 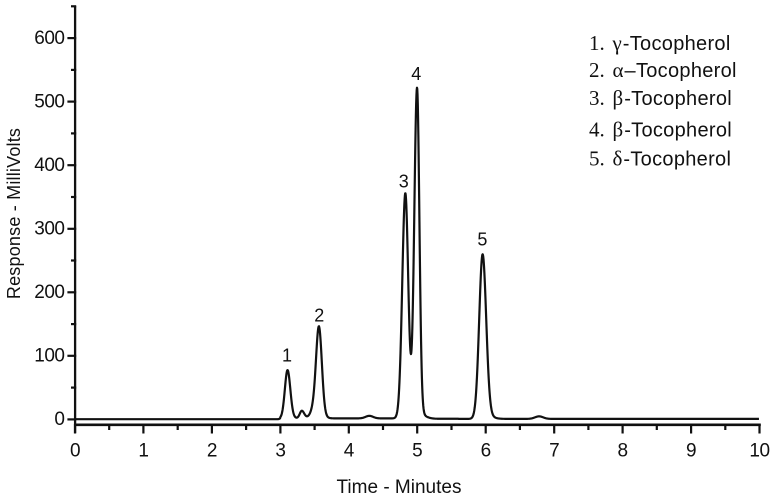 I want to click on svg-text: 300, so click(x=49, y=229).